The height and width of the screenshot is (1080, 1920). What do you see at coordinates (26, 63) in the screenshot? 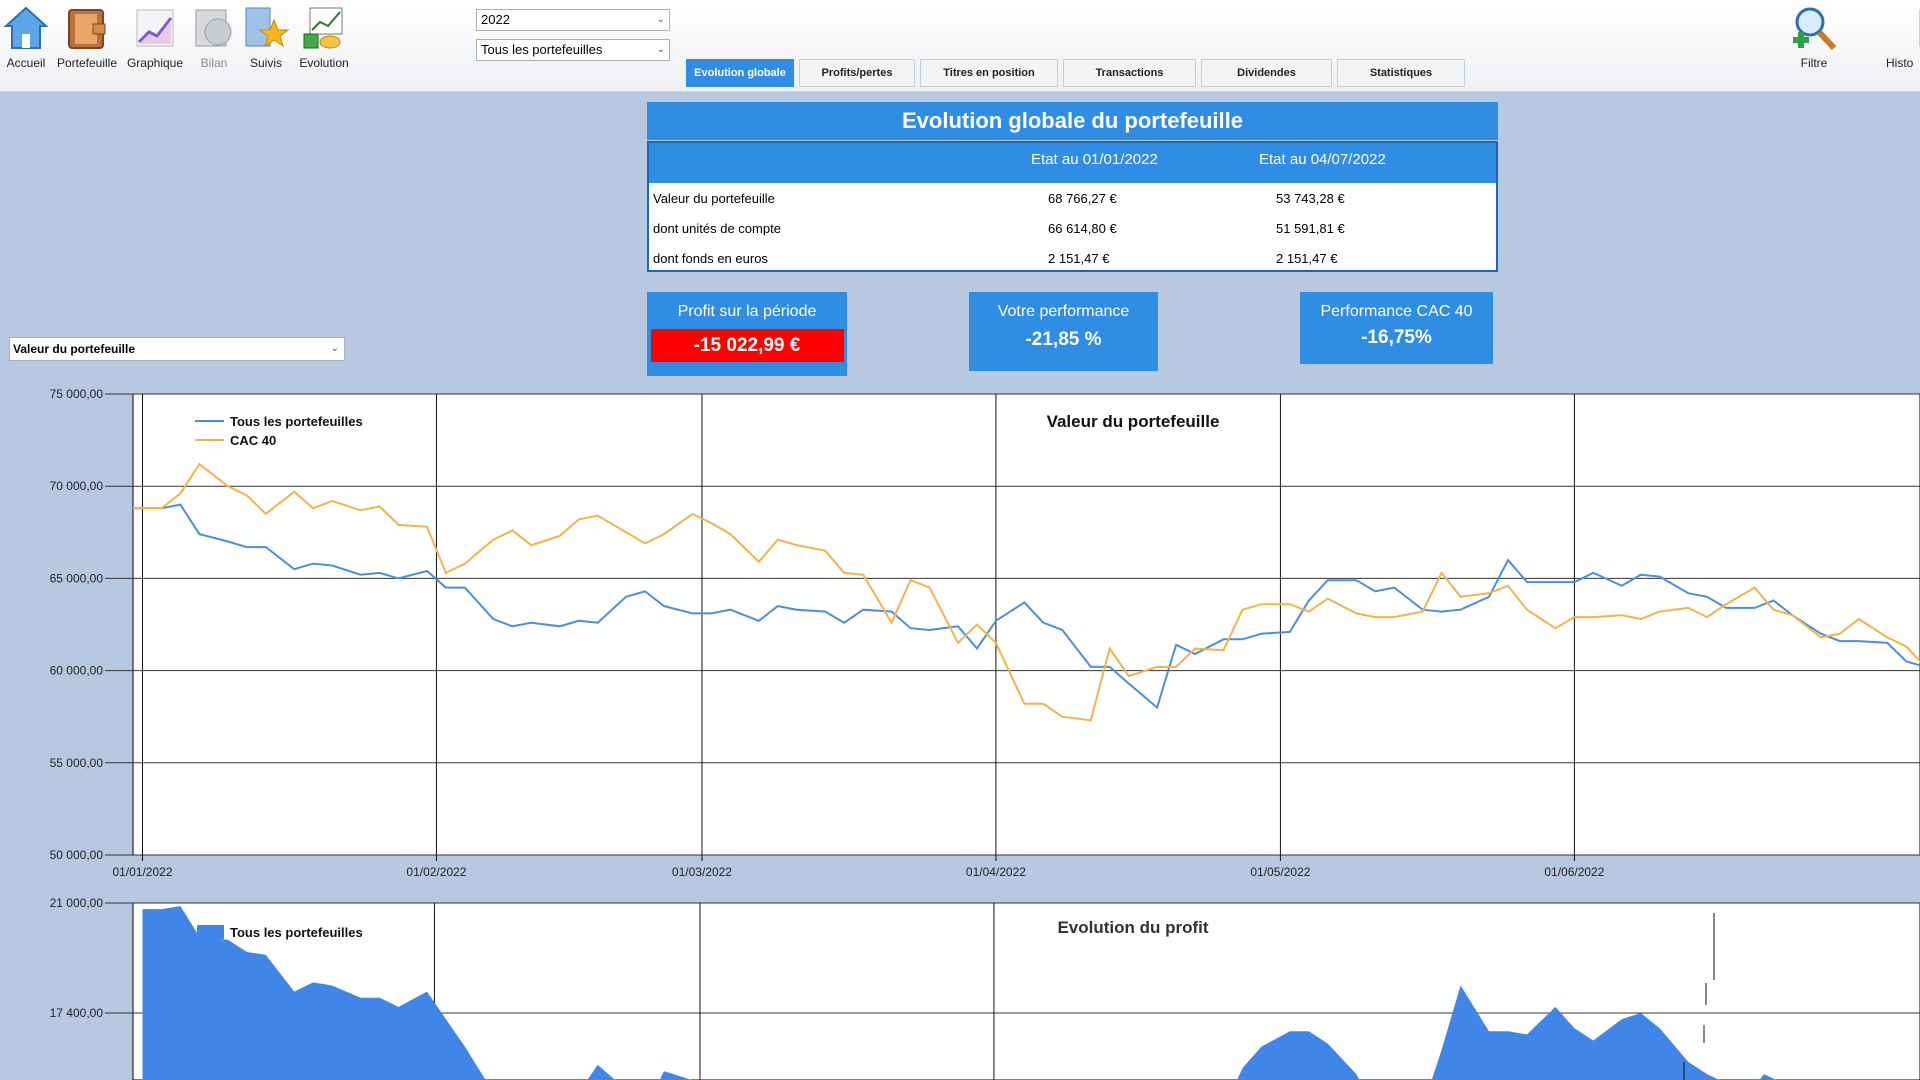
I see `accueil-label: Accueil` at bounding box center [26, 63].